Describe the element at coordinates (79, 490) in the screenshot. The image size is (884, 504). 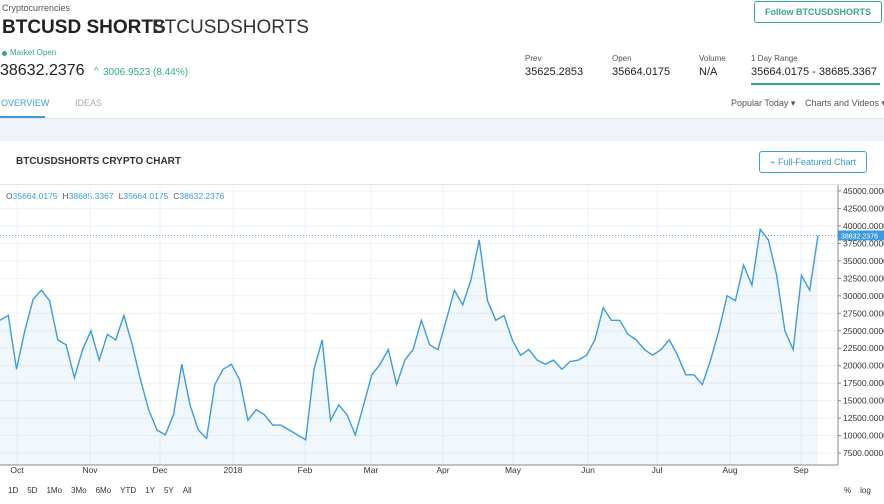
I see `range-button: 3Mo` at that location.